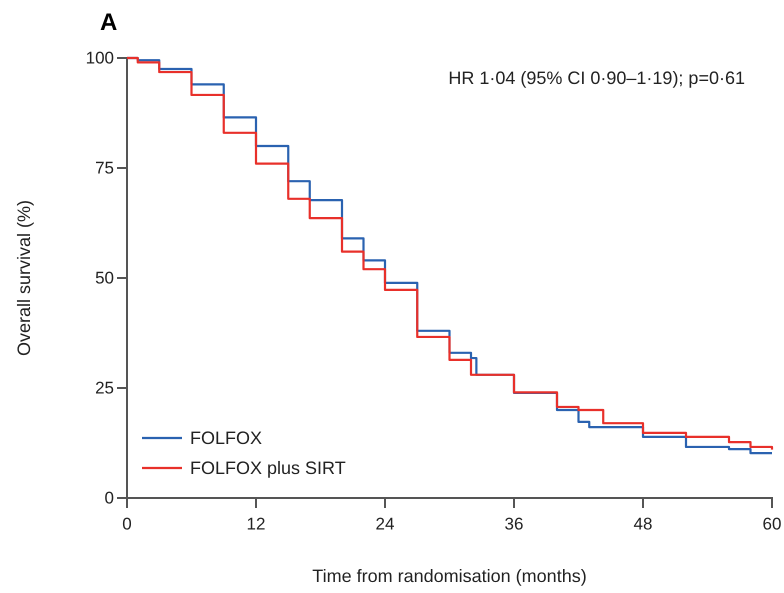 This screenshot has width=784, height=593. What do you see at coordinates (643, 524) in the screenshot?
I see `x-tick-label: 48` at bounding box center [643, 524].